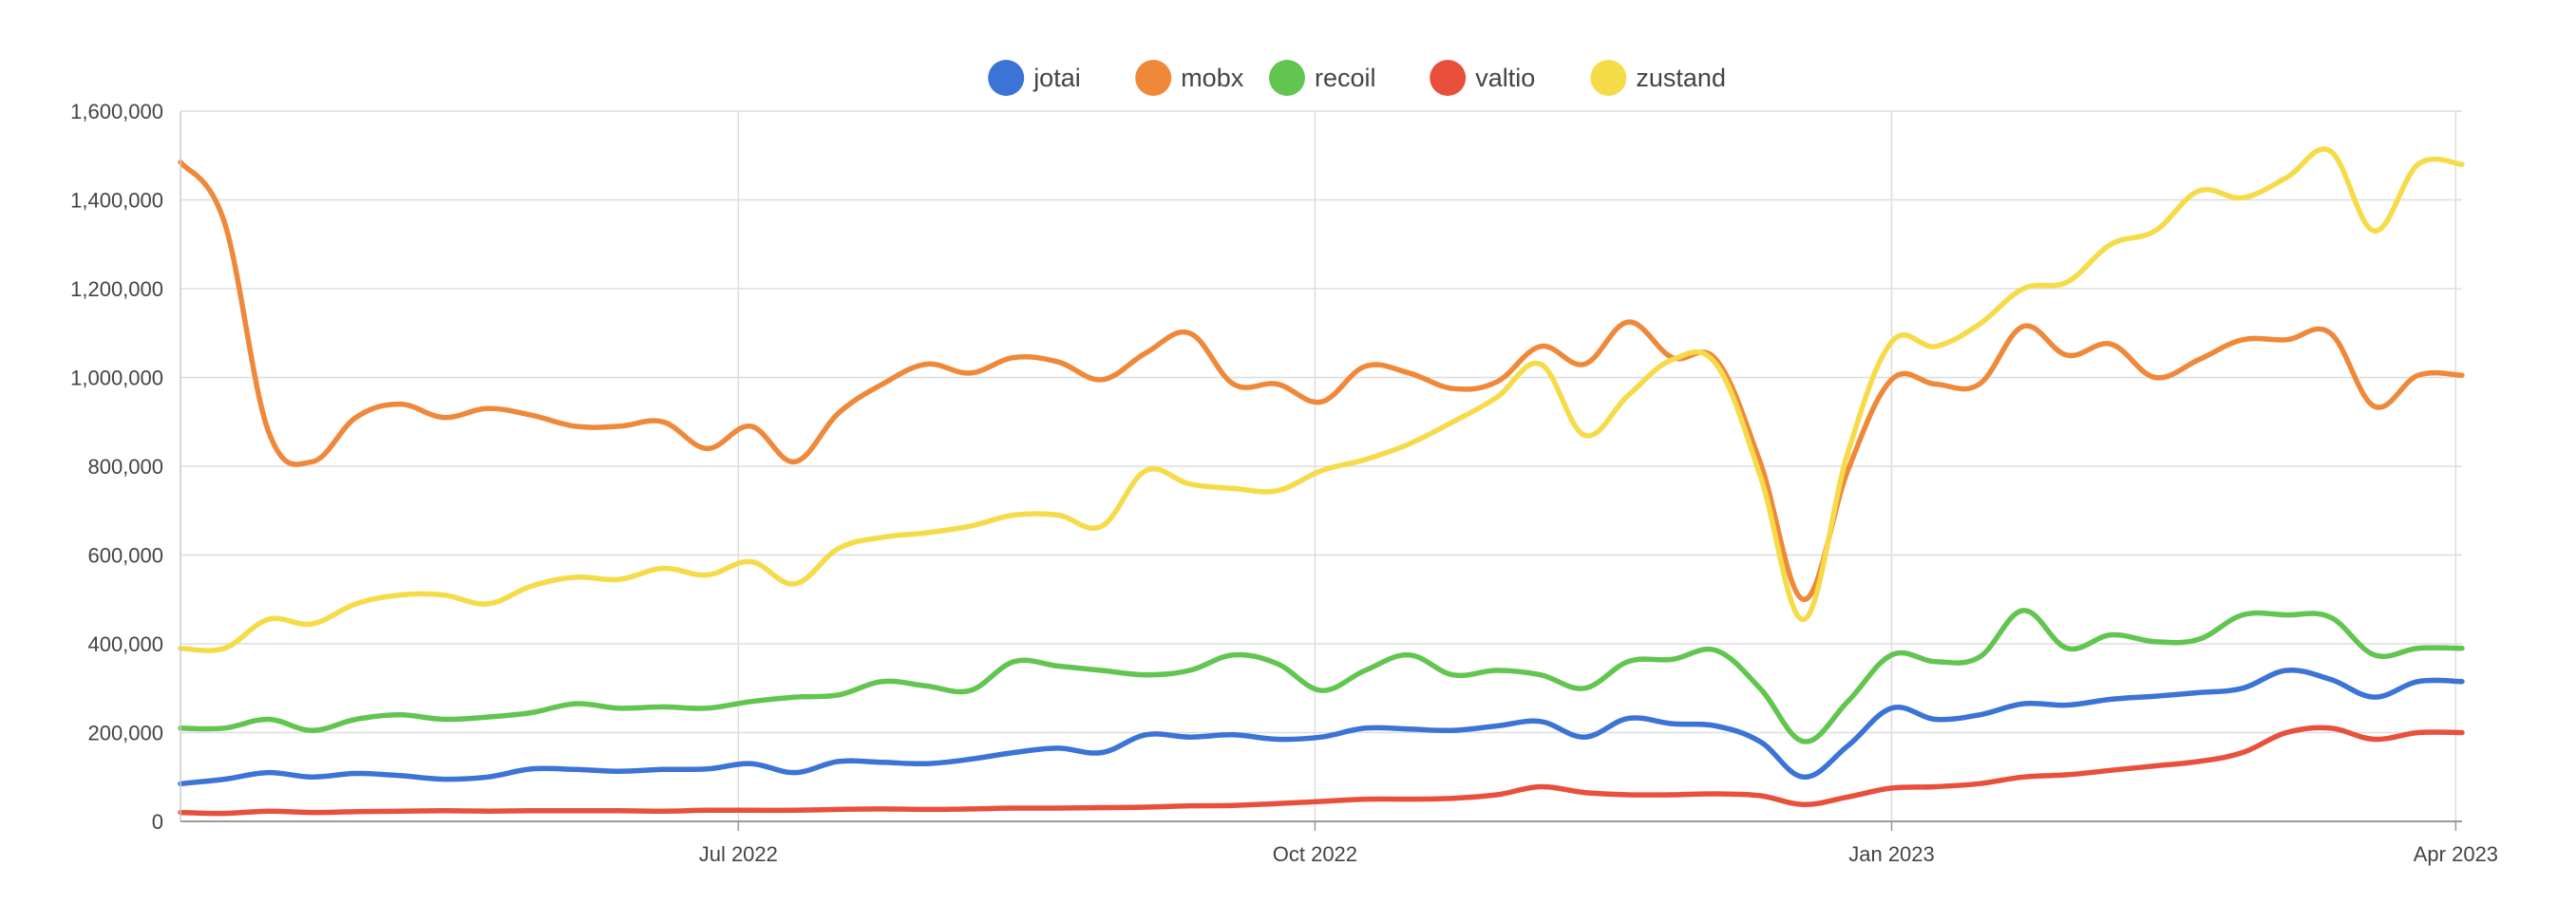 This screenshot has height=904, width=2576. Describe the element at coordinates (116, 378) in the screenshot. I see `y-tick-label: 1,000,000` at that location.